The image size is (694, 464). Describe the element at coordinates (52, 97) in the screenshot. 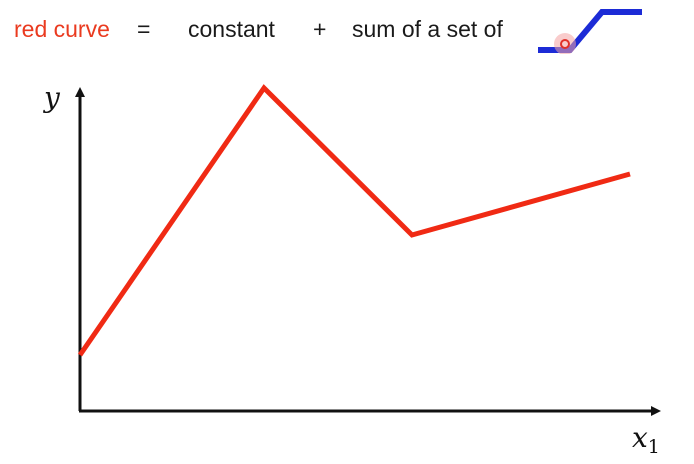

I see `y-axis-label: y` at that location.